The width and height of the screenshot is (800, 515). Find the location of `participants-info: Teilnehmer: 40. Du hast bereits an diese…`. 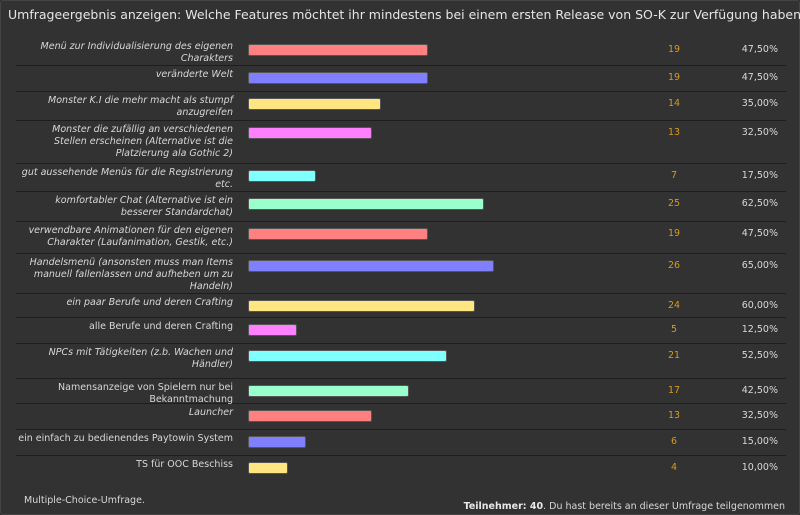

participants-info: Teilnehmer: 40. Du hast bereits an diese… is located at coordinates (624, 506).